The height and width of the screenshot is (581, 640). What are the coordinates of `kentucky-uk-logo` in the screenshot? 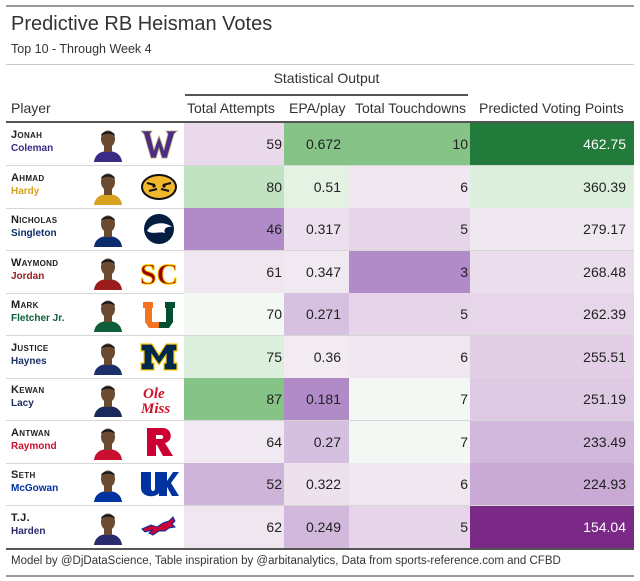 It's located at (159, 484).